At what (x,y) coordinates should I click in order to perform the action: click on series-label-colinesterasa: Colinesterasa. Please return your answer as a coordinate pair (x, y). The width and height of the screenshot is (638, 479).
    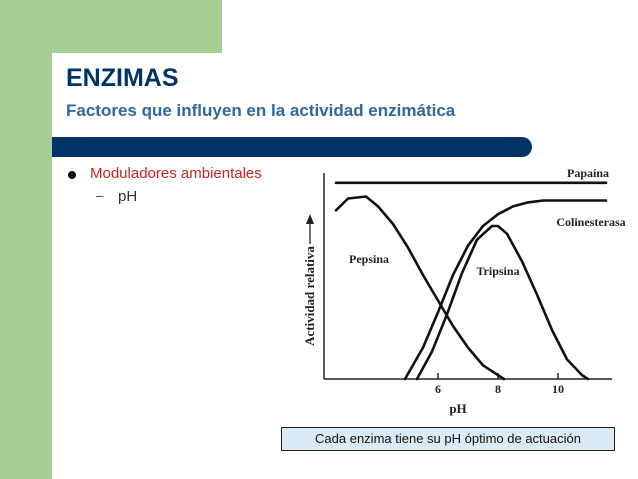
    Looking at the image, I should click on (590, 222).